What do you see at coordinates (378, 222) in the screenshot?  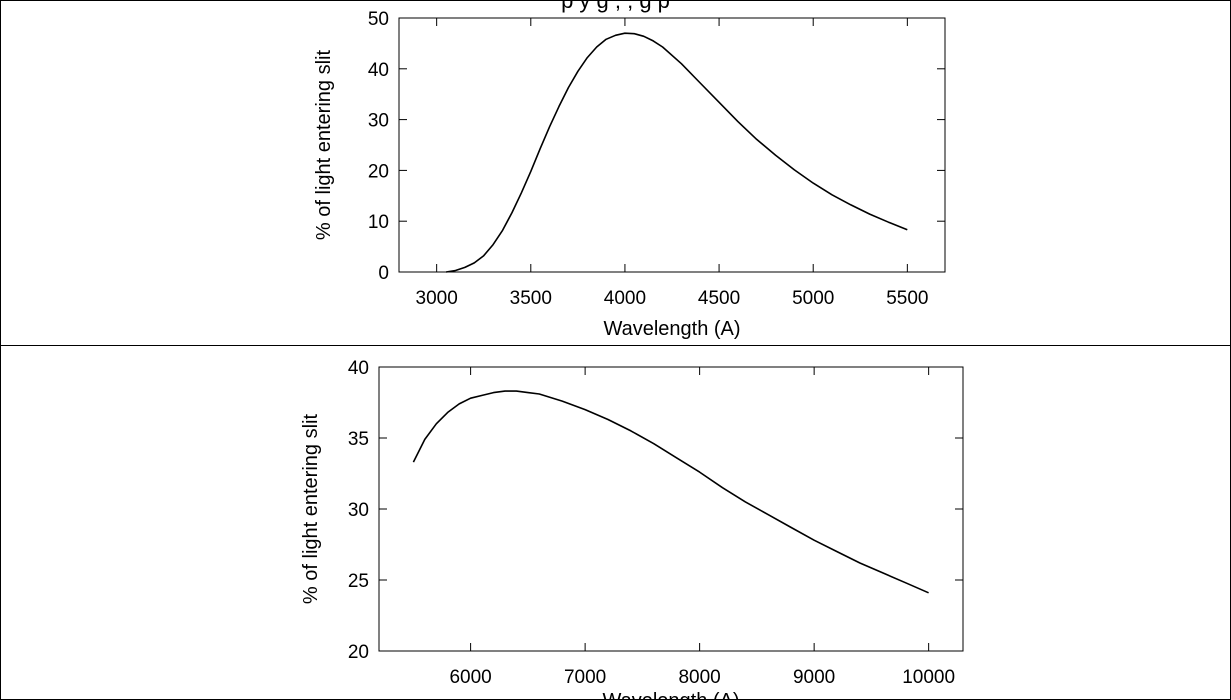 I see `y-tick-label: 10` at bounding box center [378, 222].